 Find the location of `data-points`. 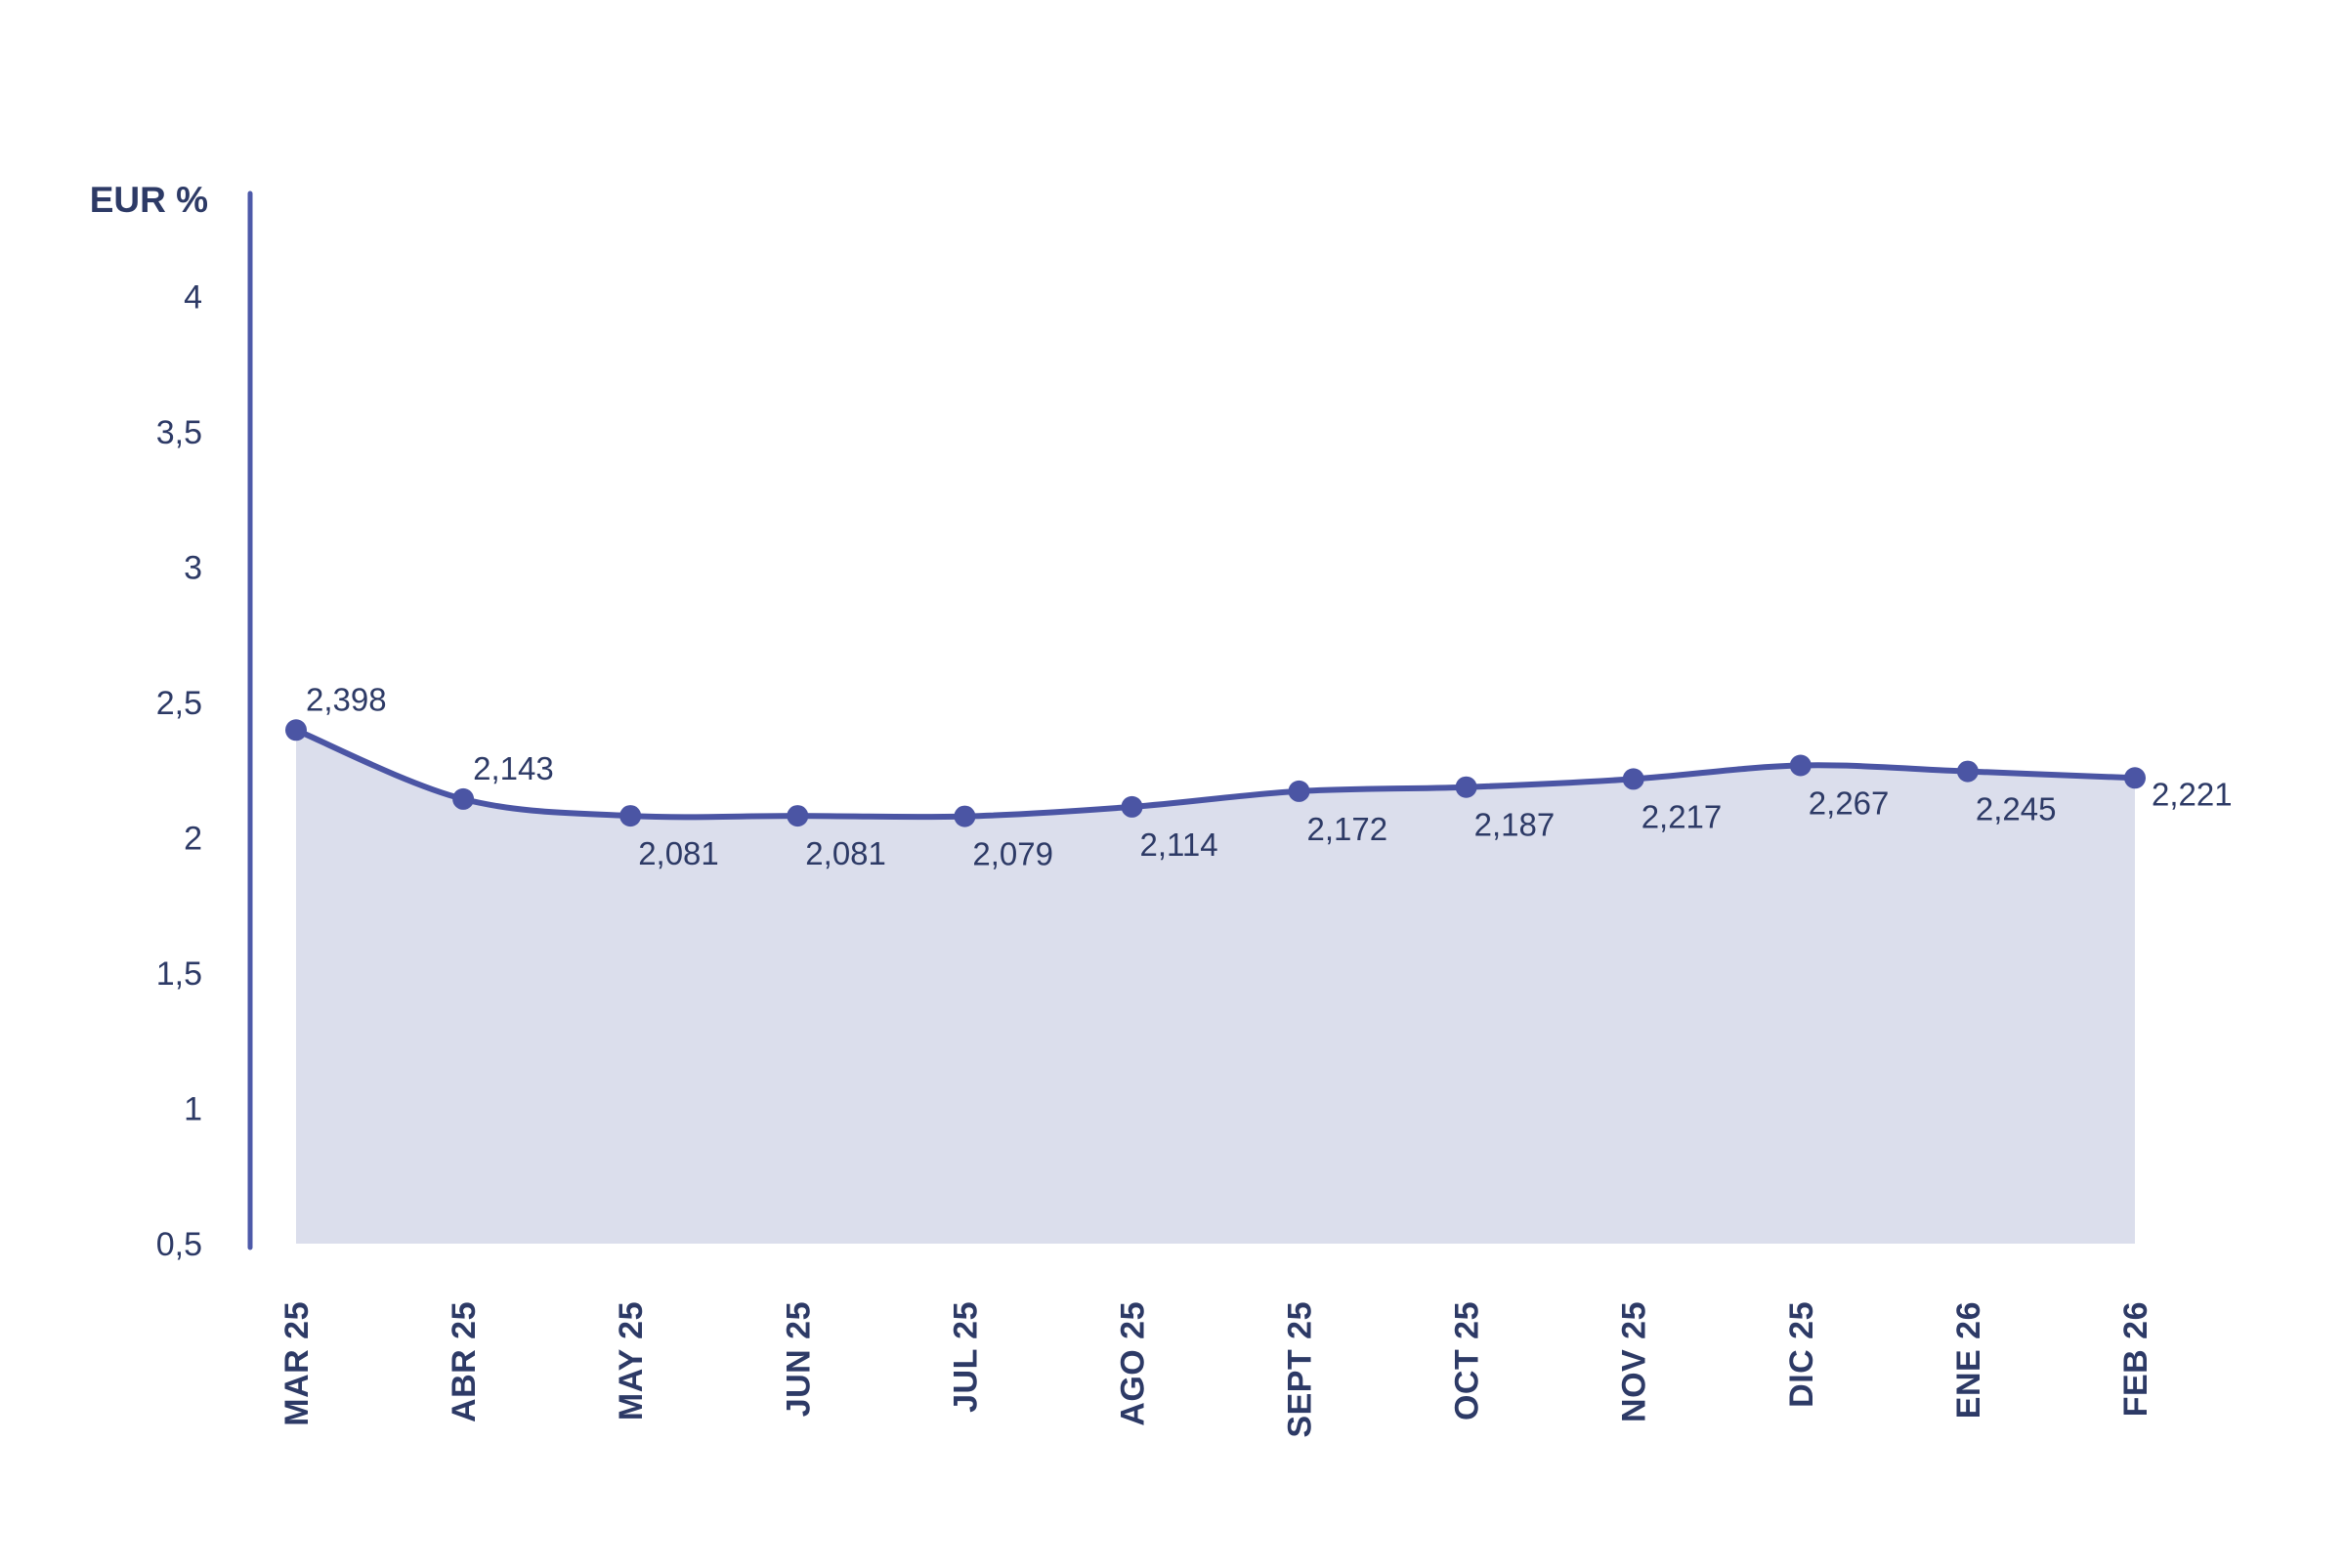

data-points is located at coordinates (1215, 773).